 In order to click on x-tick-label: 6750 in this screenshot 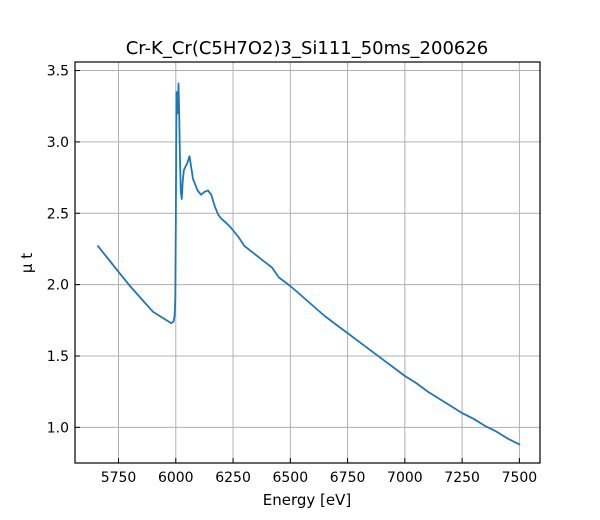, I will do `click(348, 478)`.